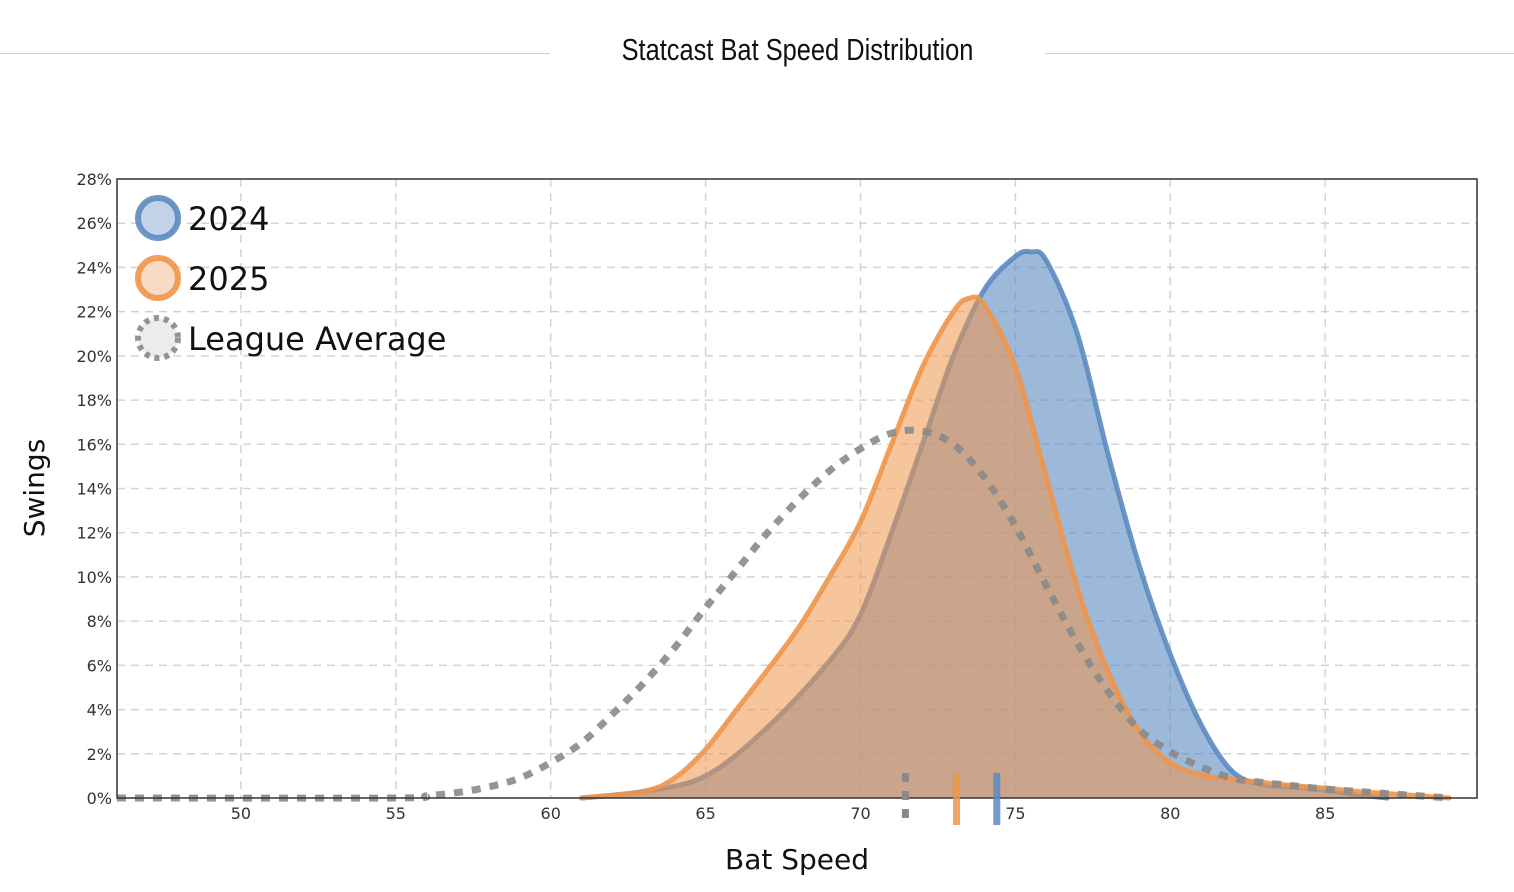 The height and width of the screenshot is (892, 1514). Describe the element at coordinates (99, 754) in the screenshot. I see `y-tick-label: 2%` at that location.